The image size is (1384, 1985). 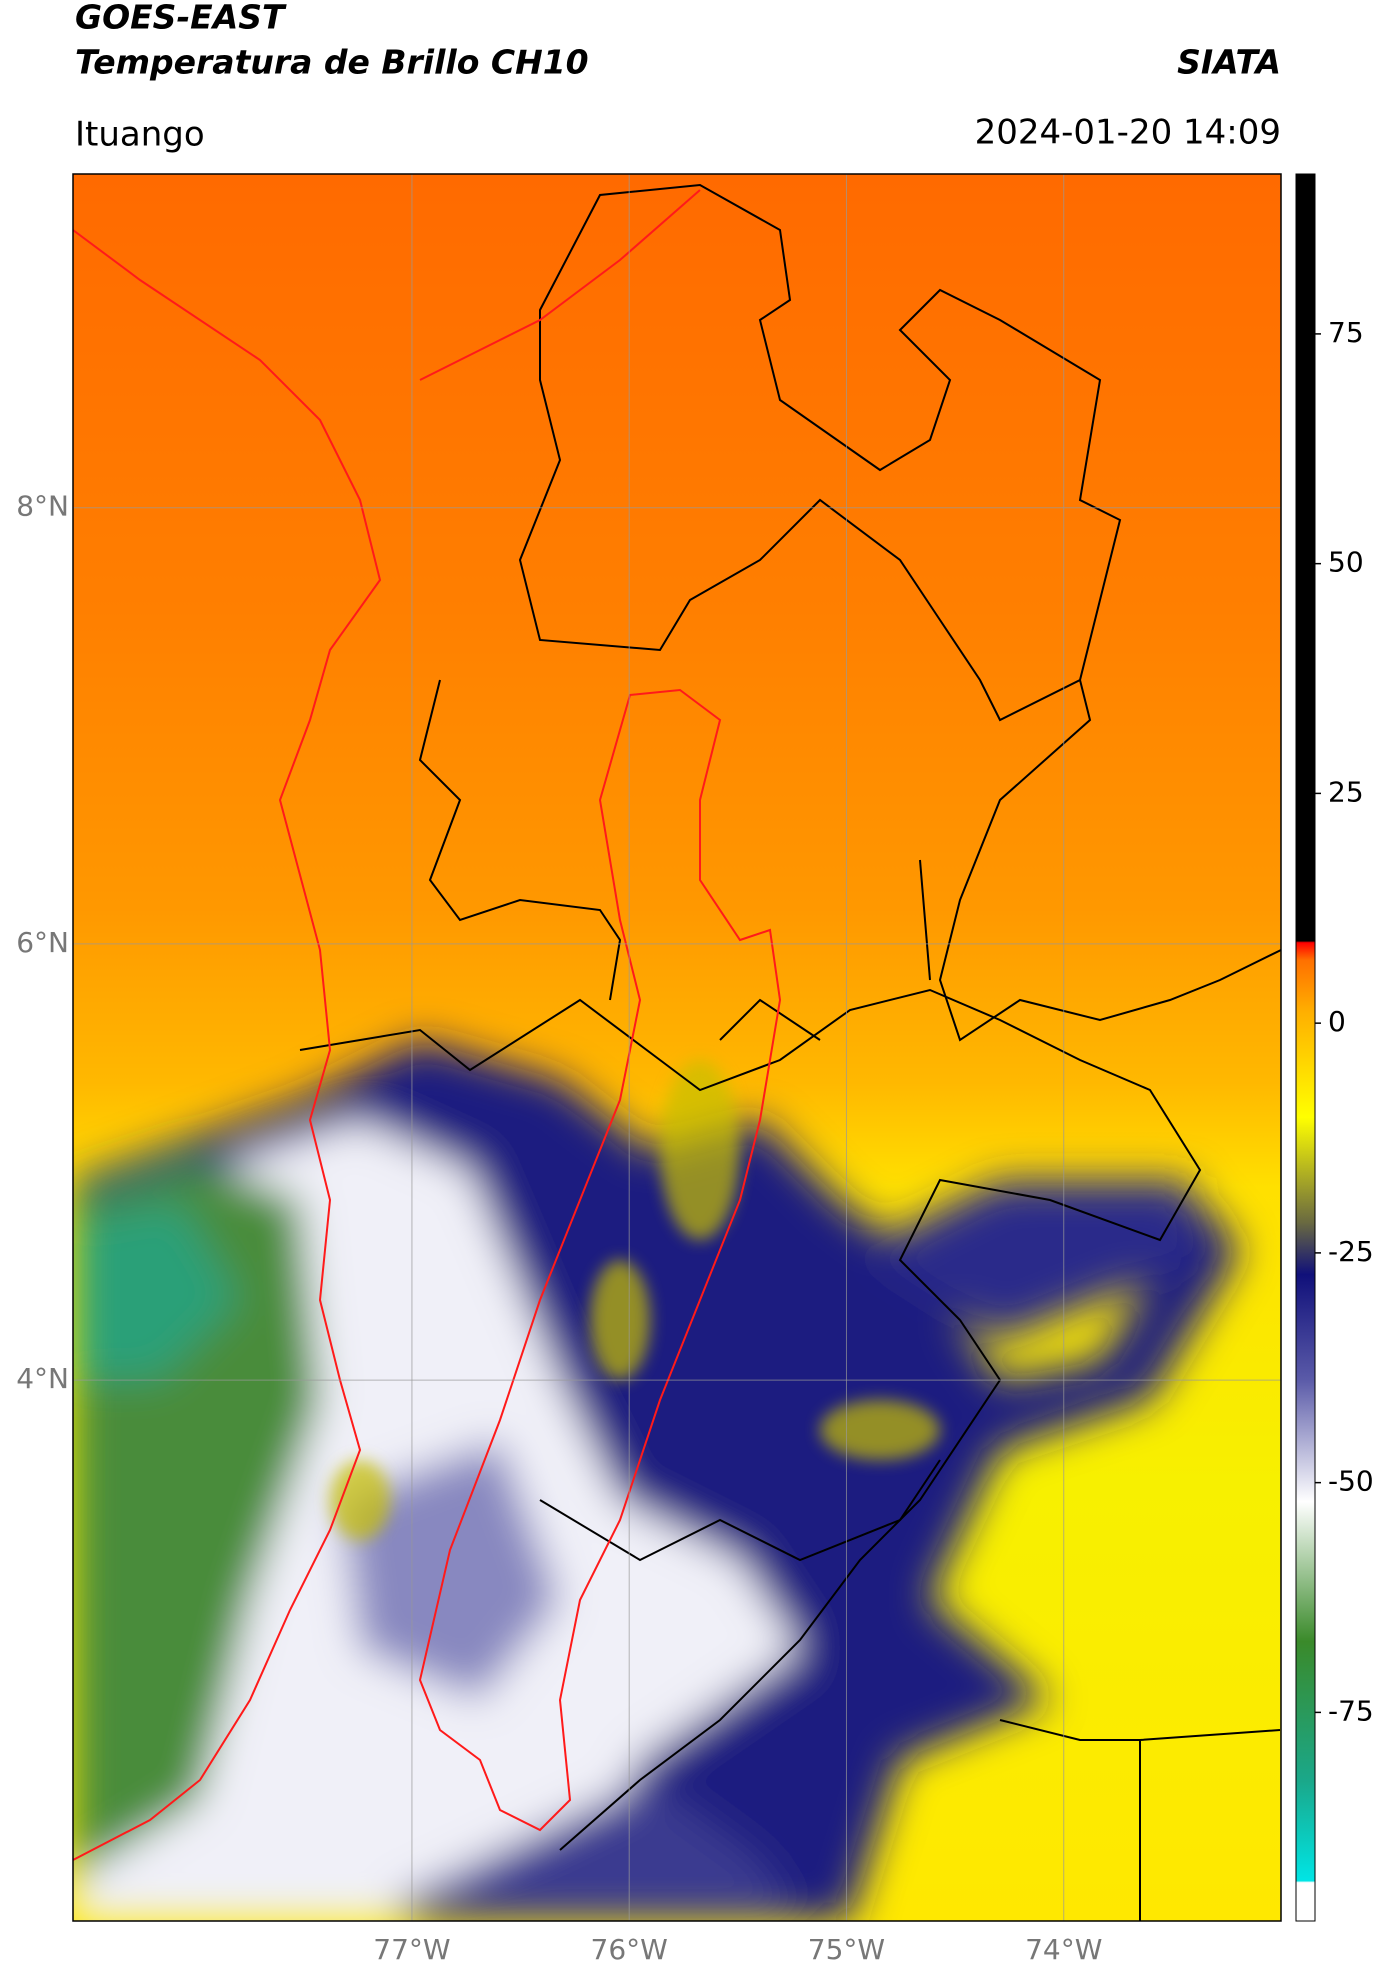 What do you see at coordinates (1346, 332) in the screenshot?
I see `colorbar-tick-label: 75` at bounding box center [1346, 332].